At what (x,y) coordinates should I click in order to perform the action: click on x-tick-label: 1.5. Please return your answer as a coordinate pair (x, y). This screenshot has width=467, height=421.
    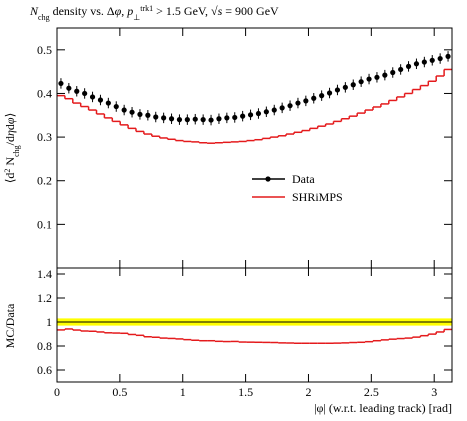
    Looking at the image, I should click on (245, 392).